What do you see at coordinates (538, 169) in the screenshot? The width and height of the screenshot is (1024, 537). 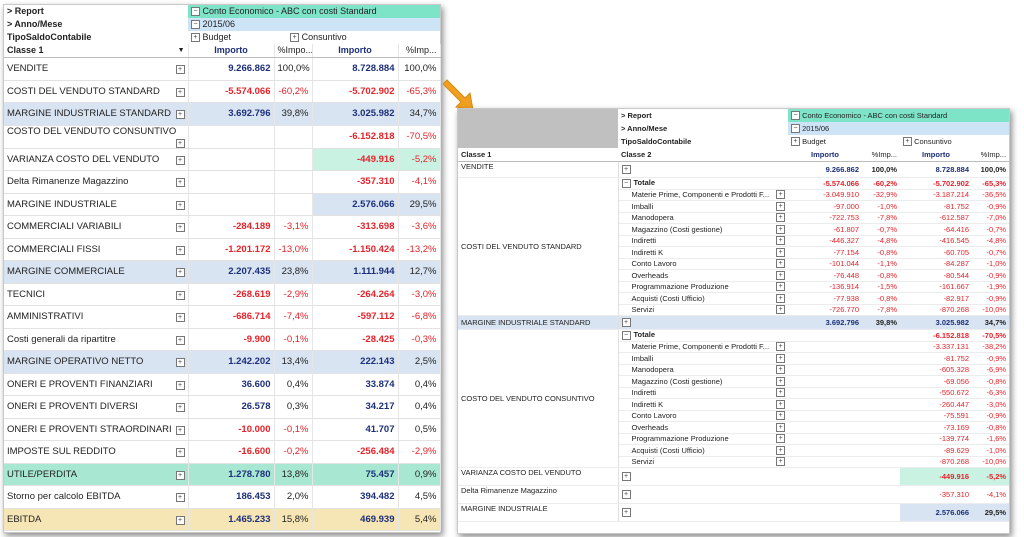 I see `classe1-cell: VENDITE` at bounding box center [538, 169].